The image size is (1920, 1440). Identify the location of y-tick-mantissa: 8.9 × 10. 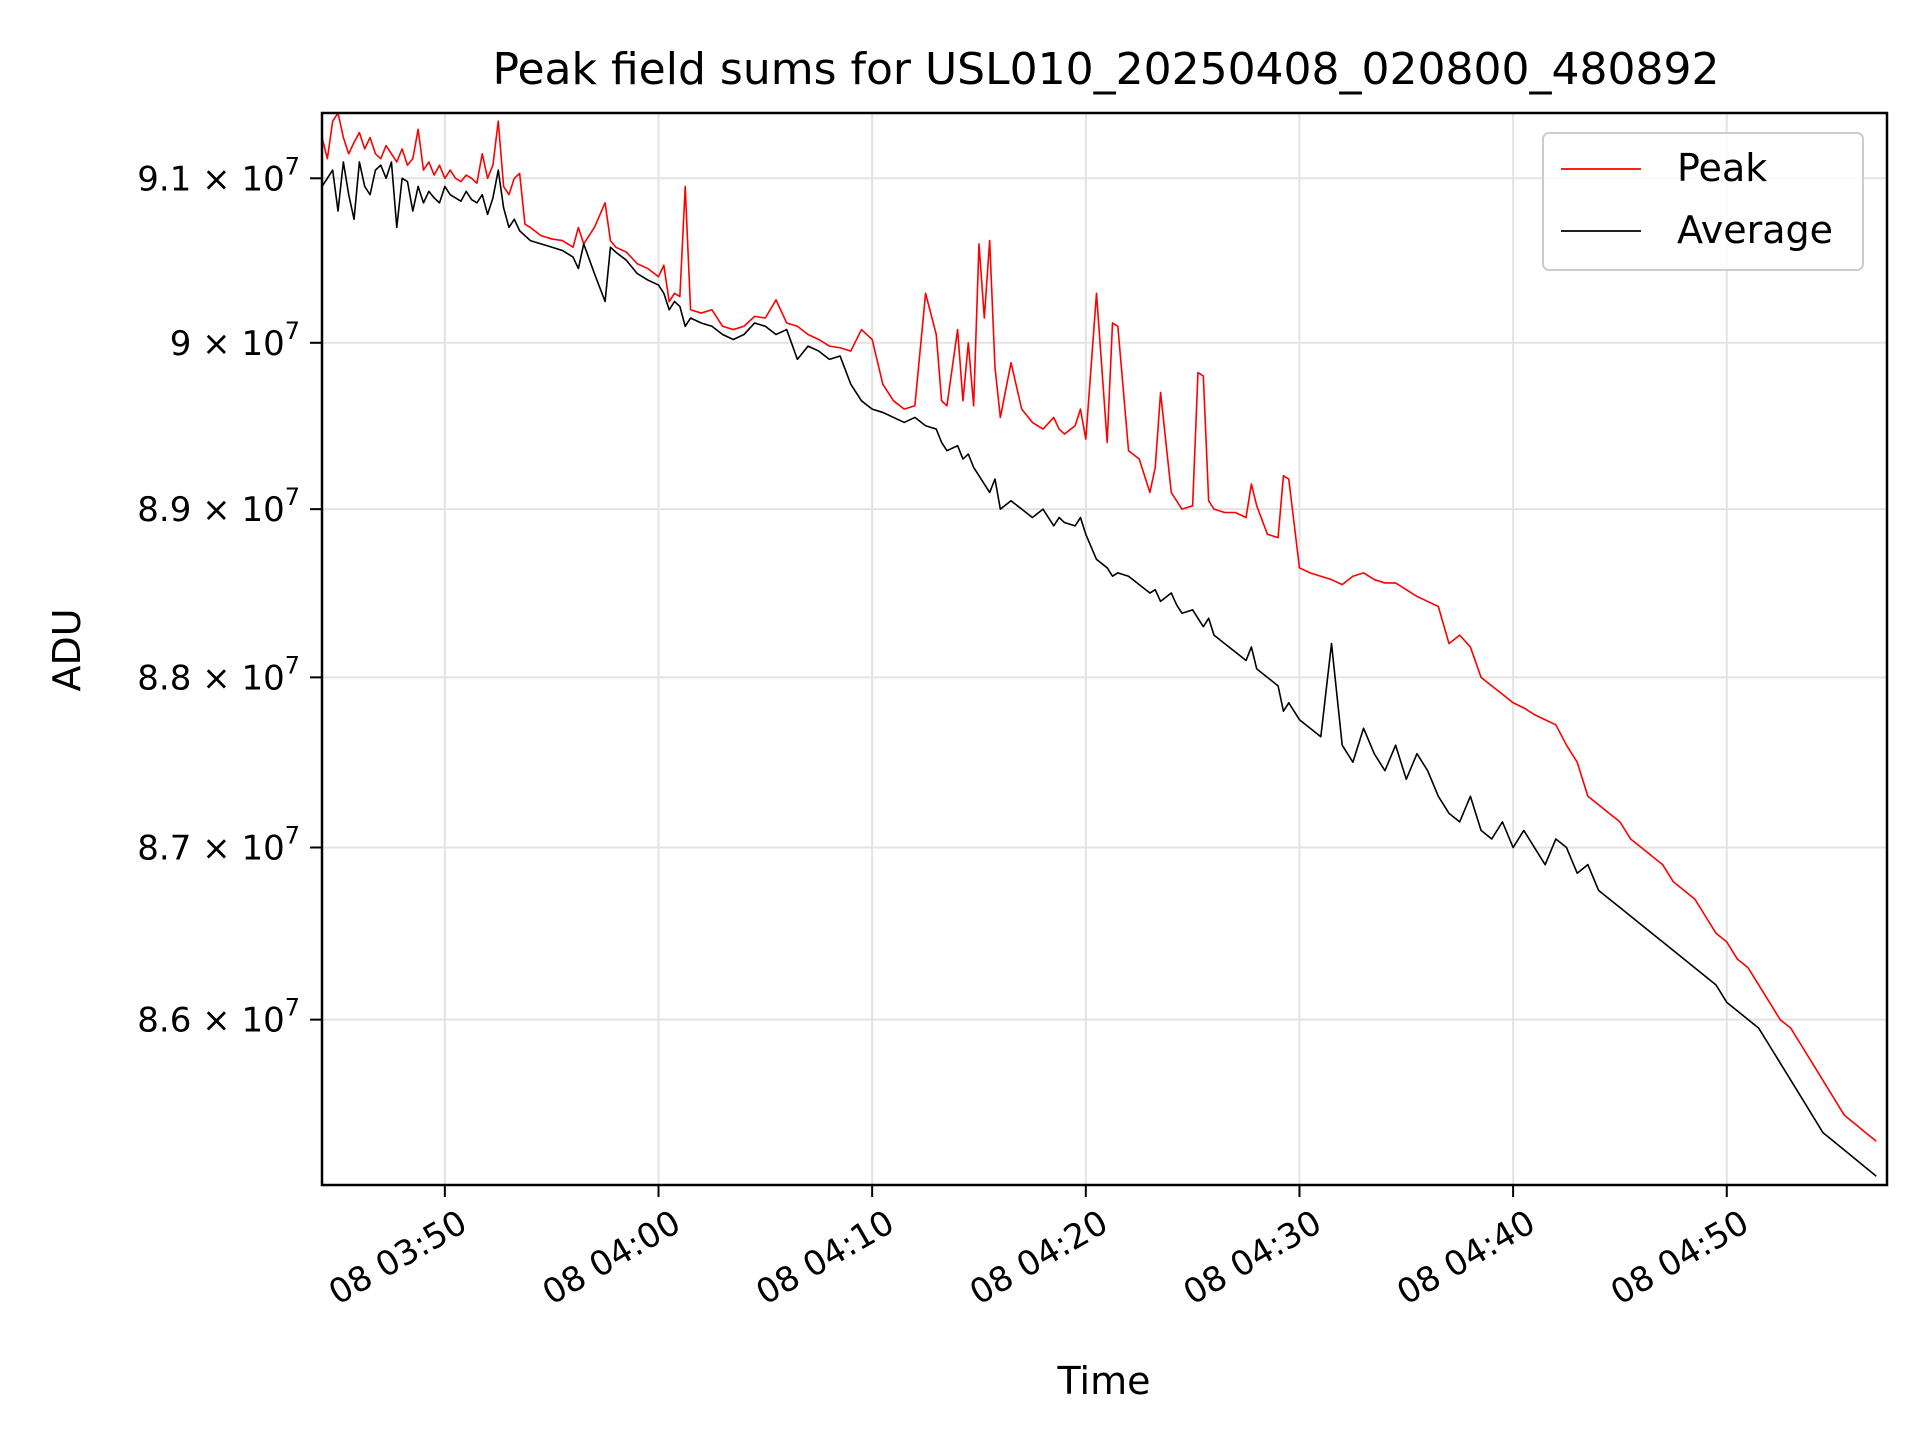
(210, 510).